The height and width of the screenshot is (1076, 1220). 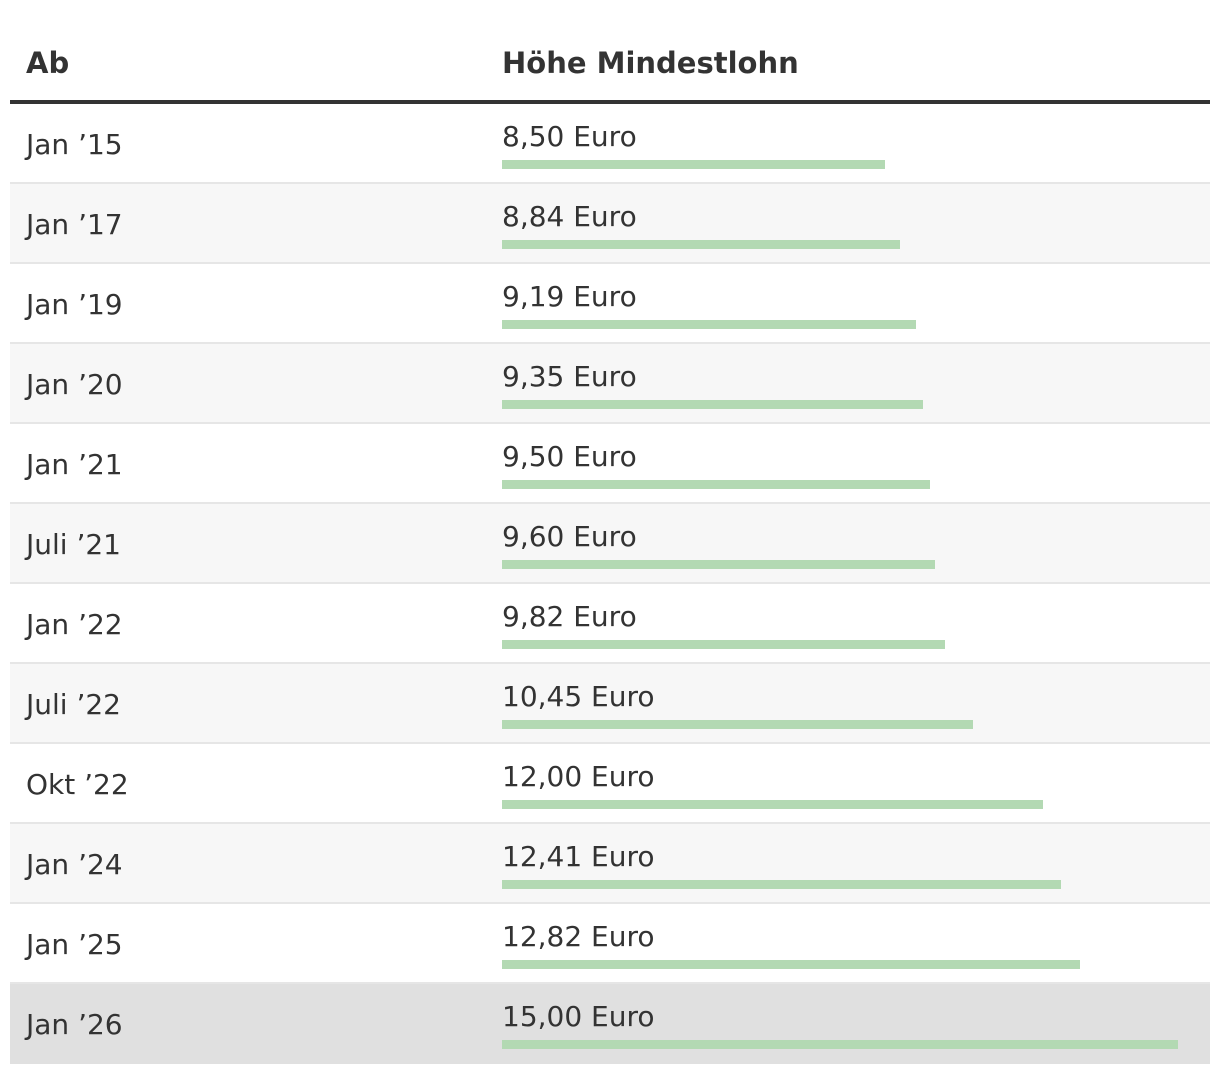 I want to click on row-date: Okt ’22, so click(x=77, y=784).